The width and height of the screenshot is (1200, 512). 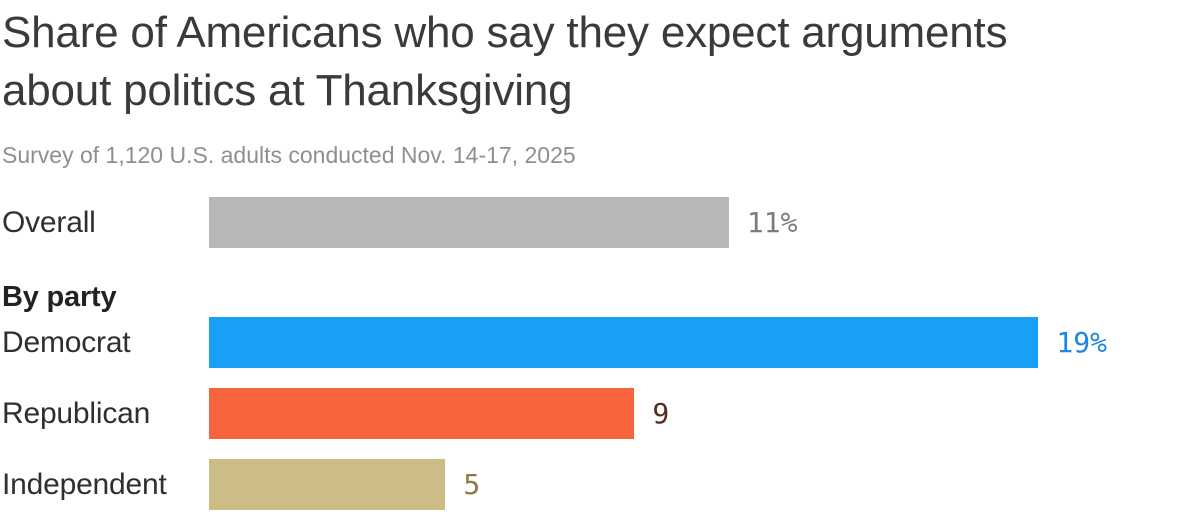 What do you see at coordinates (327, 484) in the screenshot?
I see `bar-independent` at bounding box center [327, 484].